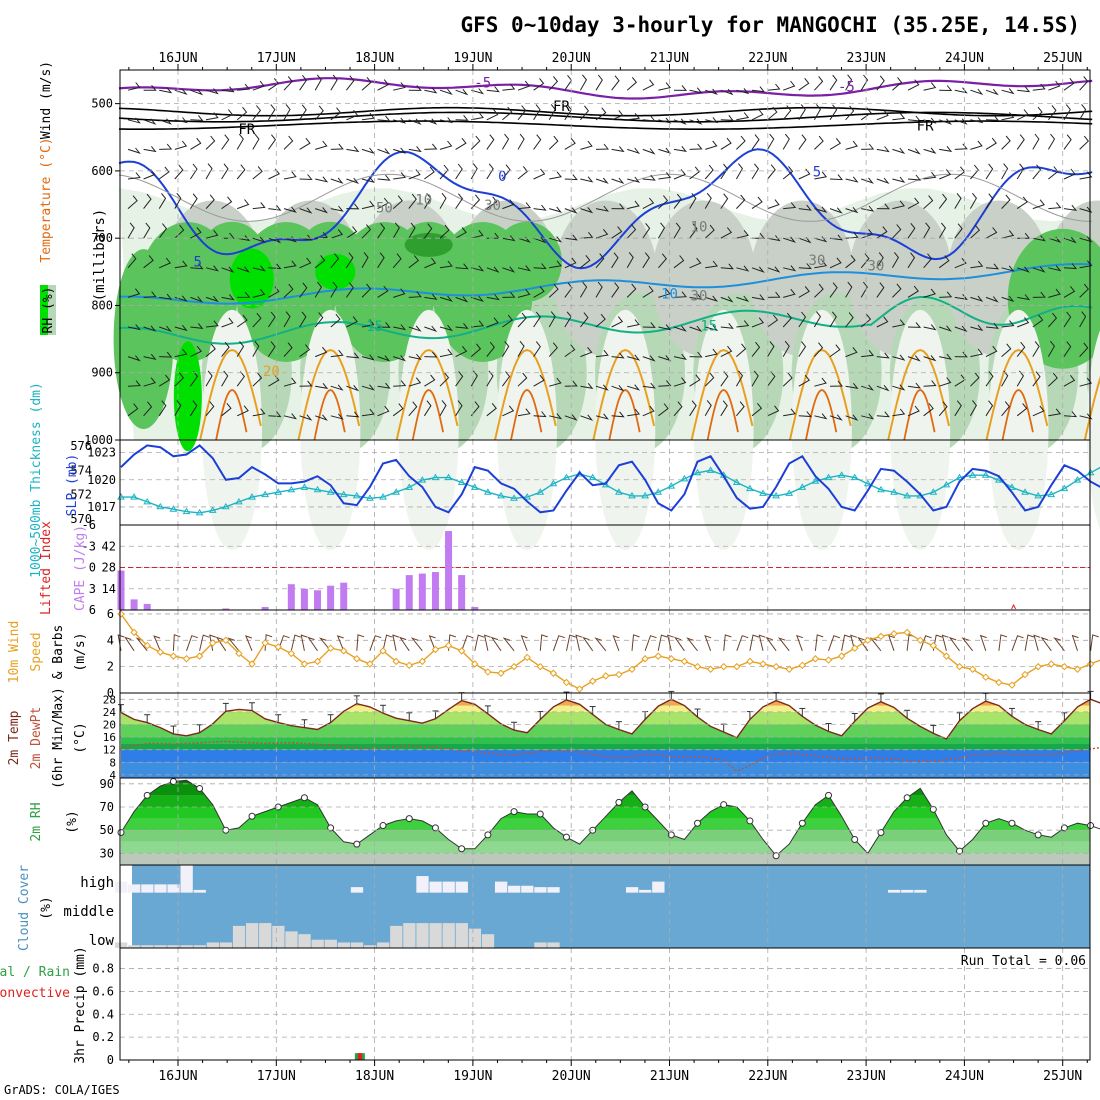  I want to click on thickness-tick-label: 576, so click(81, 446).